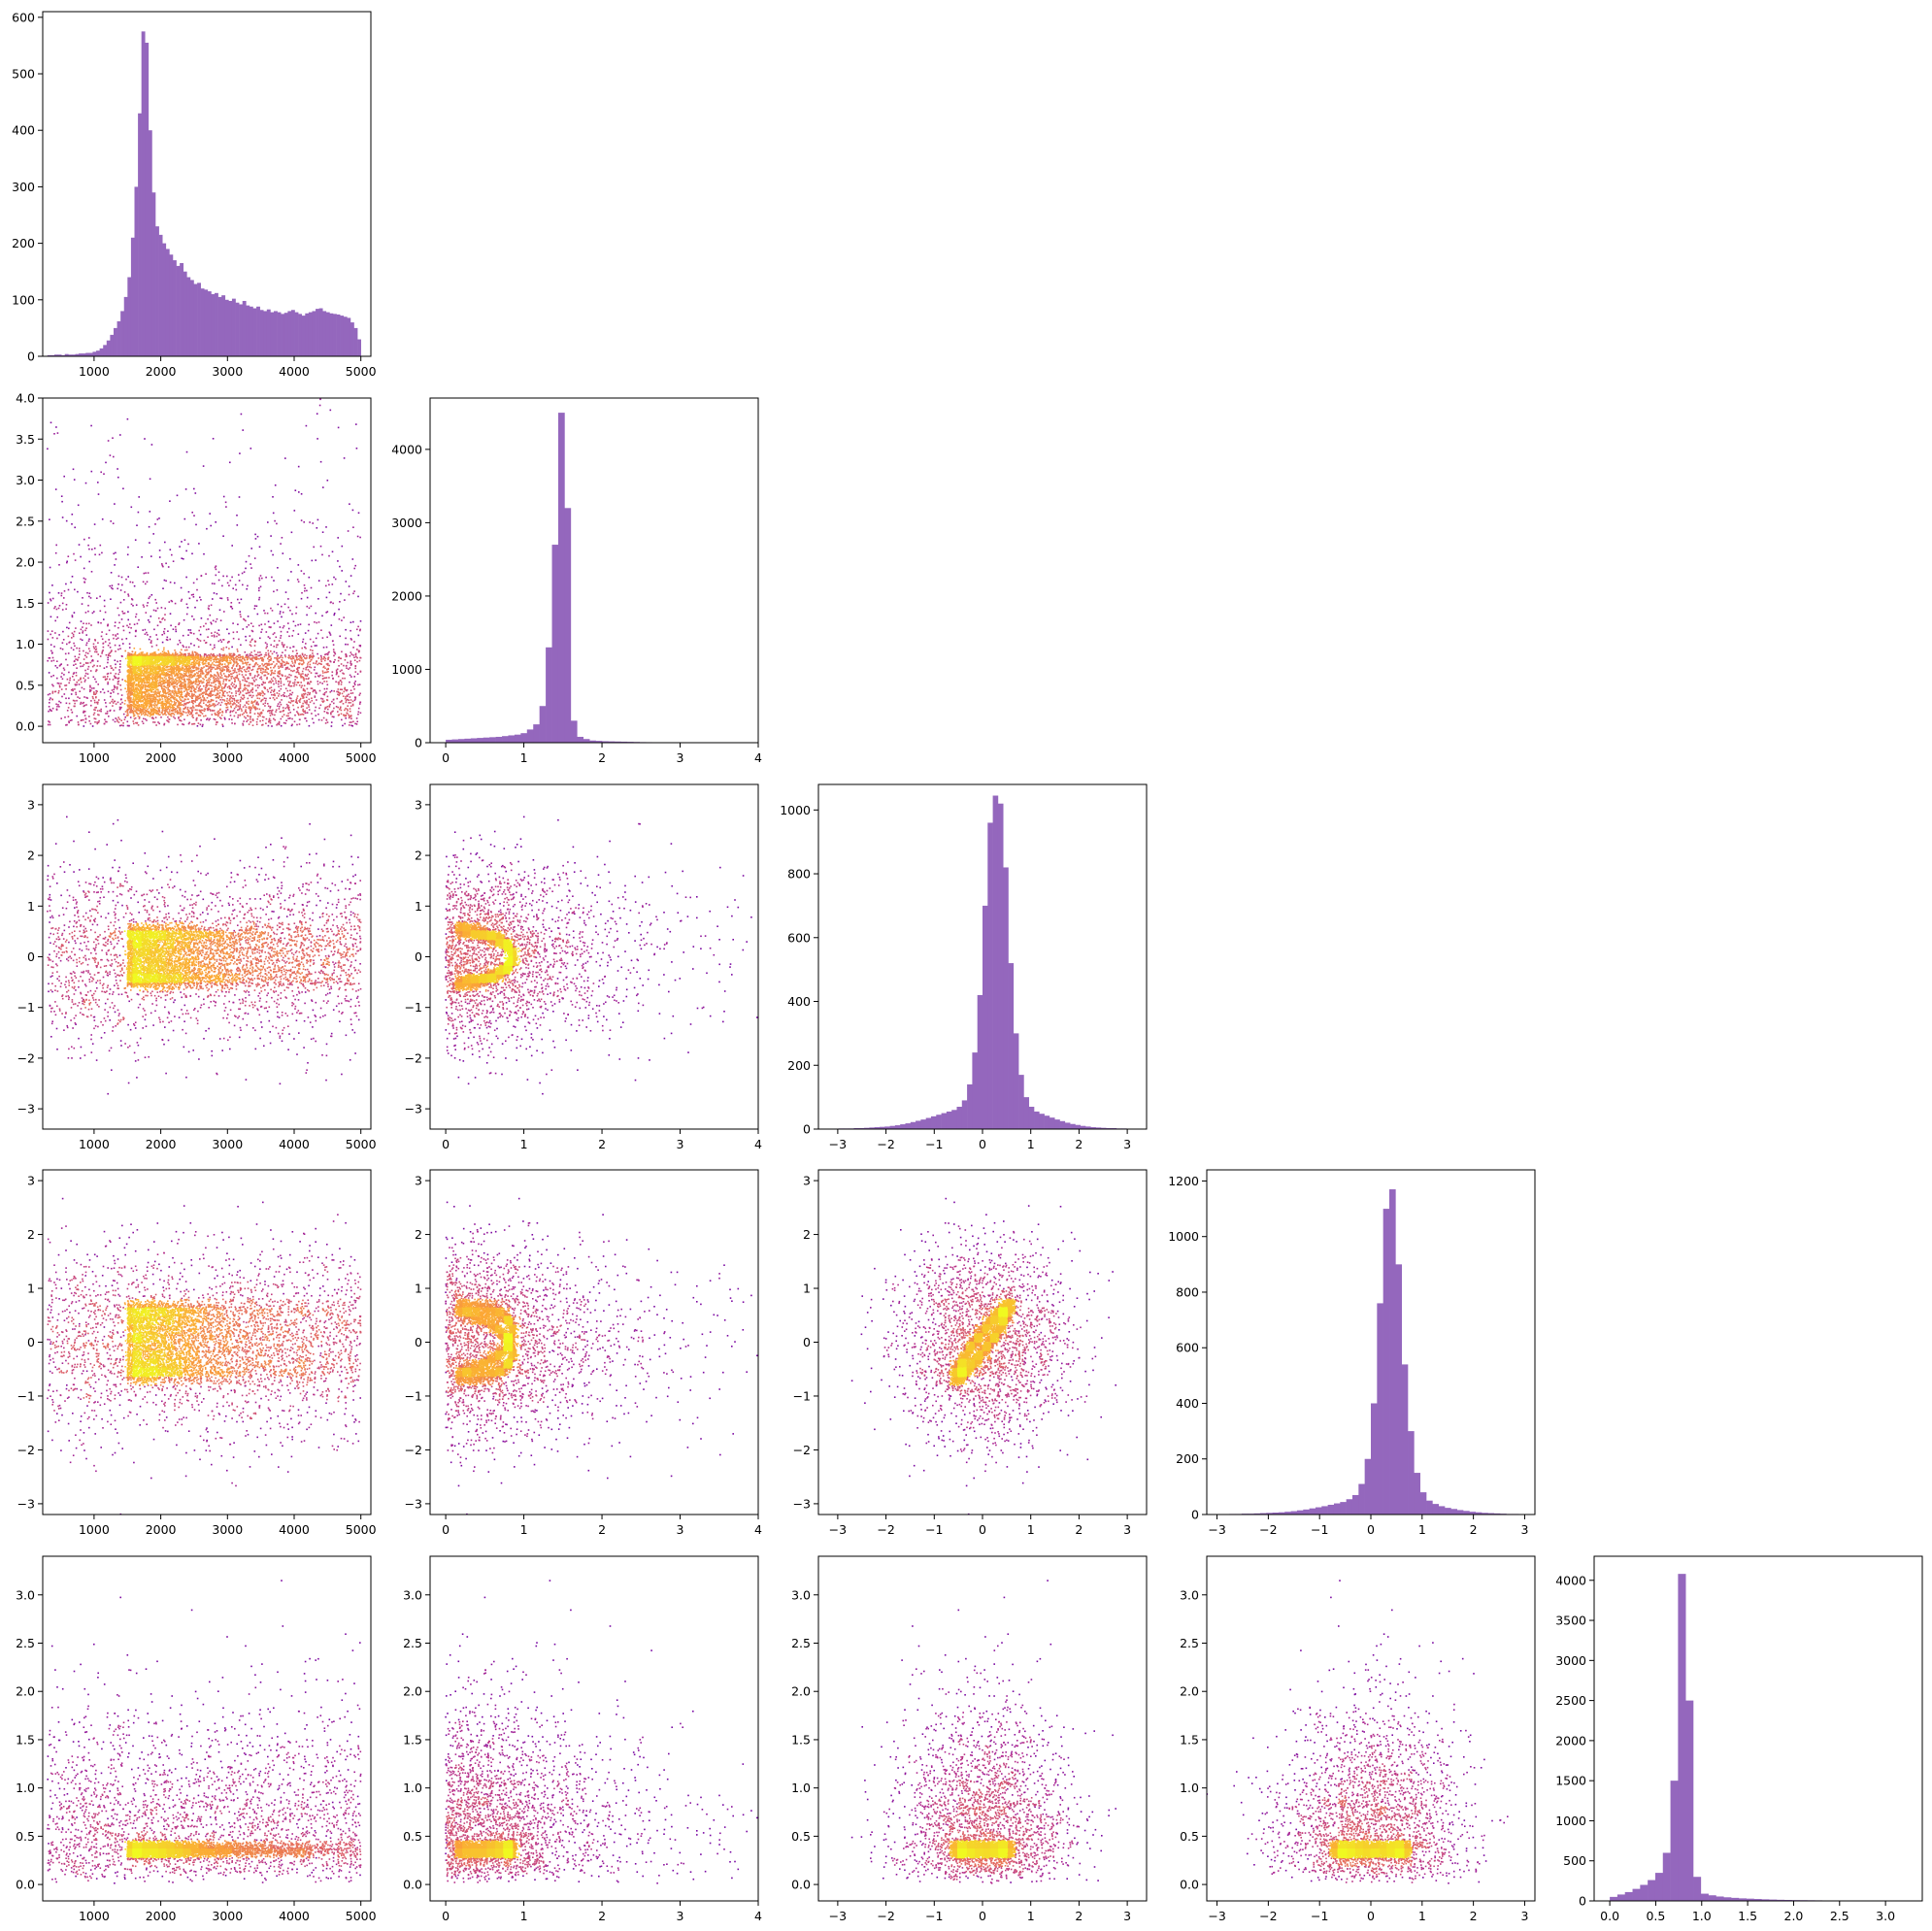 The height and width of the screenshot is (1931, 1932). What do you see at coordinates (983, 963) in the screenshot?
I see `plot-area` at bounding box center [983, 963].